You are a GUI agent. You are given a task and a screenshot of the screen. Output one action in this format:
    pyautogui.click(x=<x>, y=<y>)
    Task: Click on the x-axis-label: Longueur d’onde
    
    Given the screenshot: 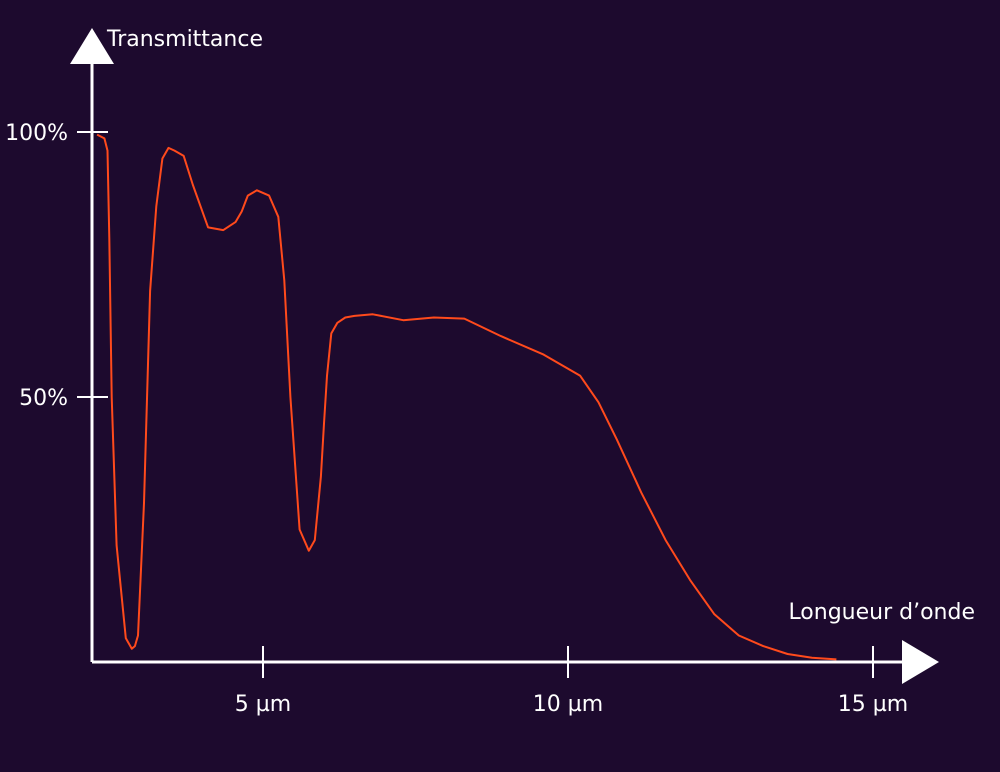 What is the action you would take?
    pyautogui.click(x=881, y=612)
    